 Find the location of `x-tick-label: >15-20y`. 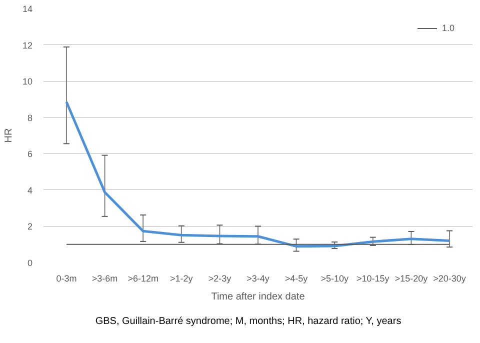

x-tick-label: >15-20y is located at coordinates (411, 279).